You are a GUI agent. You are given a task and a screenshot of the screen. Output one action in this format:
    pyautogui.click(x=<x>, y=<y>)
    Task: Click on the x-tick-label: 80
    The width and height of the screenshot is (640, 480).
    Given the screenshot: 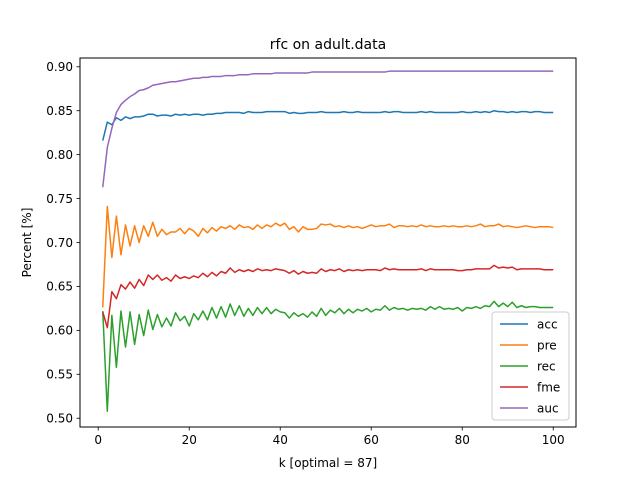 What is the action you would take?
    pyautogui.click(x=462, y=440)
    